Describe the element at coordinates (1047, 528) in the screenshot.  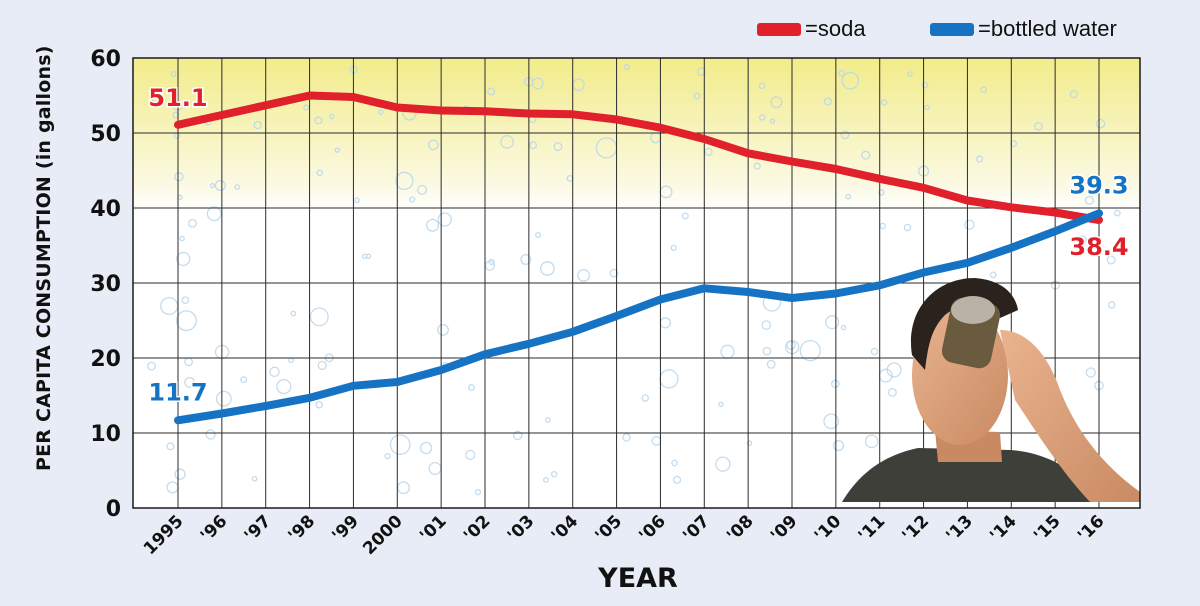
I see `x-tick-label: '15` at that location.